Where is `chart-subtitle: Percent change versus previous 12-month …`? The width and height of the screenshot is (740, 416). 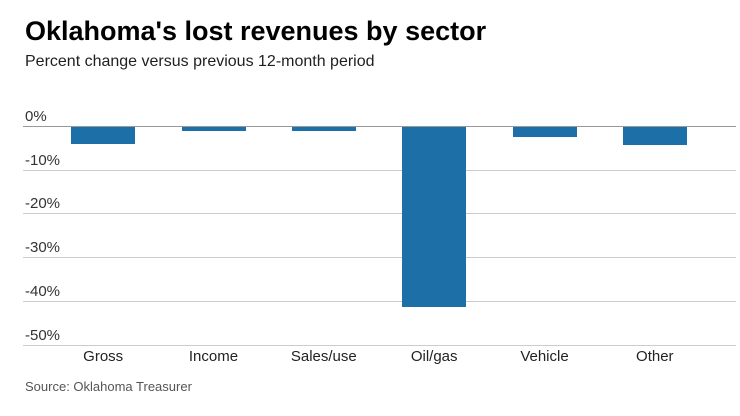 chart-subtitle: Percent change versus previous 12-month … is located at coordinates (200, 61).